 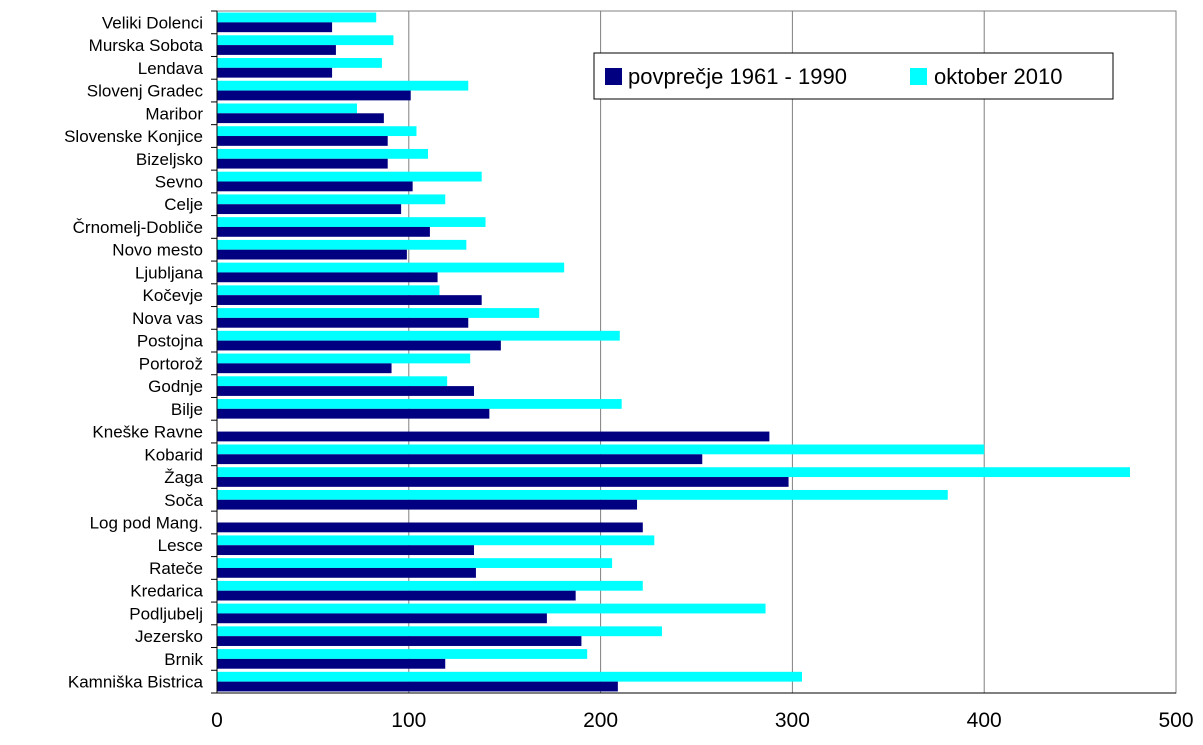 What do you see at coordinates (175, 386) in the screenshot?
I see `category-label: Godnje` at bounding box center [175, 386].